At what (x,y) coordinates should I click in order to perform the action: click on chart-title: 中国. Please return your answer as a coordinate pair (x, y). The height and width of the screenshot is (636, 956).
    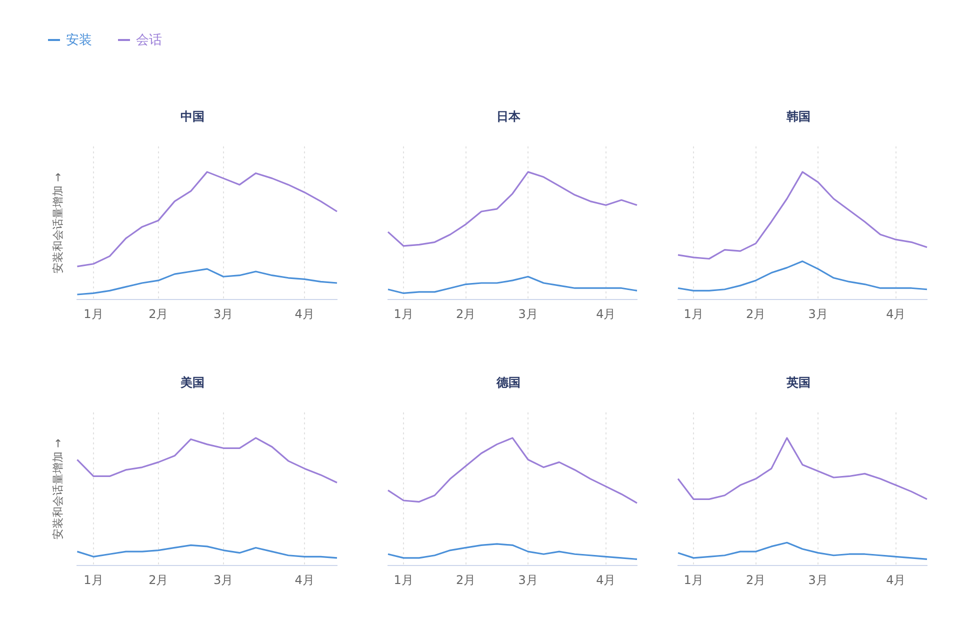
    Looking at the image, I should click on (192, 116).